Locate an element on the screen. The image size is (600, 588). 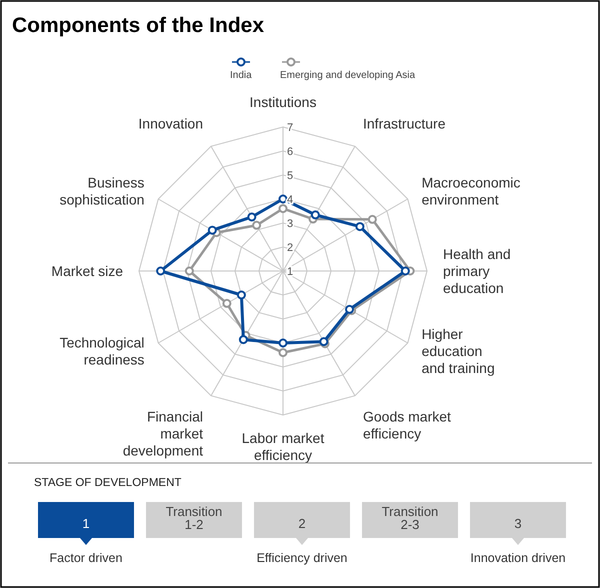
spoke-label: Health and primary education is located at coordinates (477, 271).